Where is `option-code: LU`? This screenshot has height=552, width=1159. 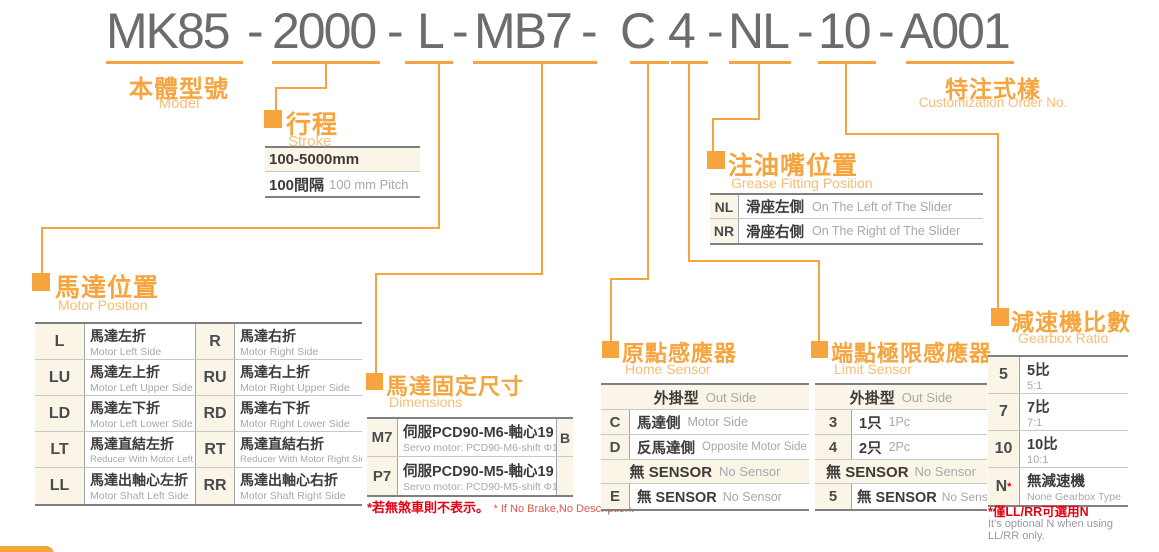 option-code: LU is located at coordinates (60, 377).